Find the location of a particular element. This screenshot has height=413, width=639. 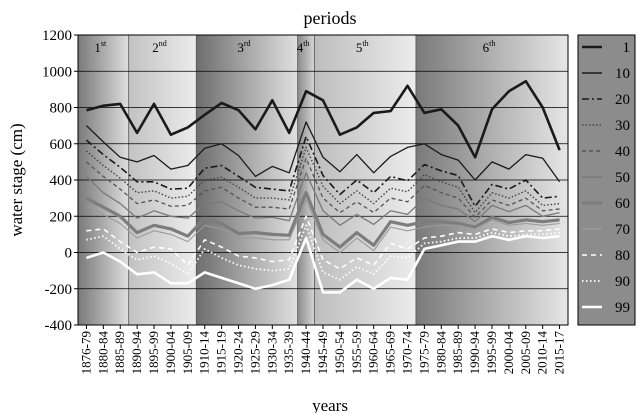

legend-label-70: 70 is located at coordinates (622, 230).